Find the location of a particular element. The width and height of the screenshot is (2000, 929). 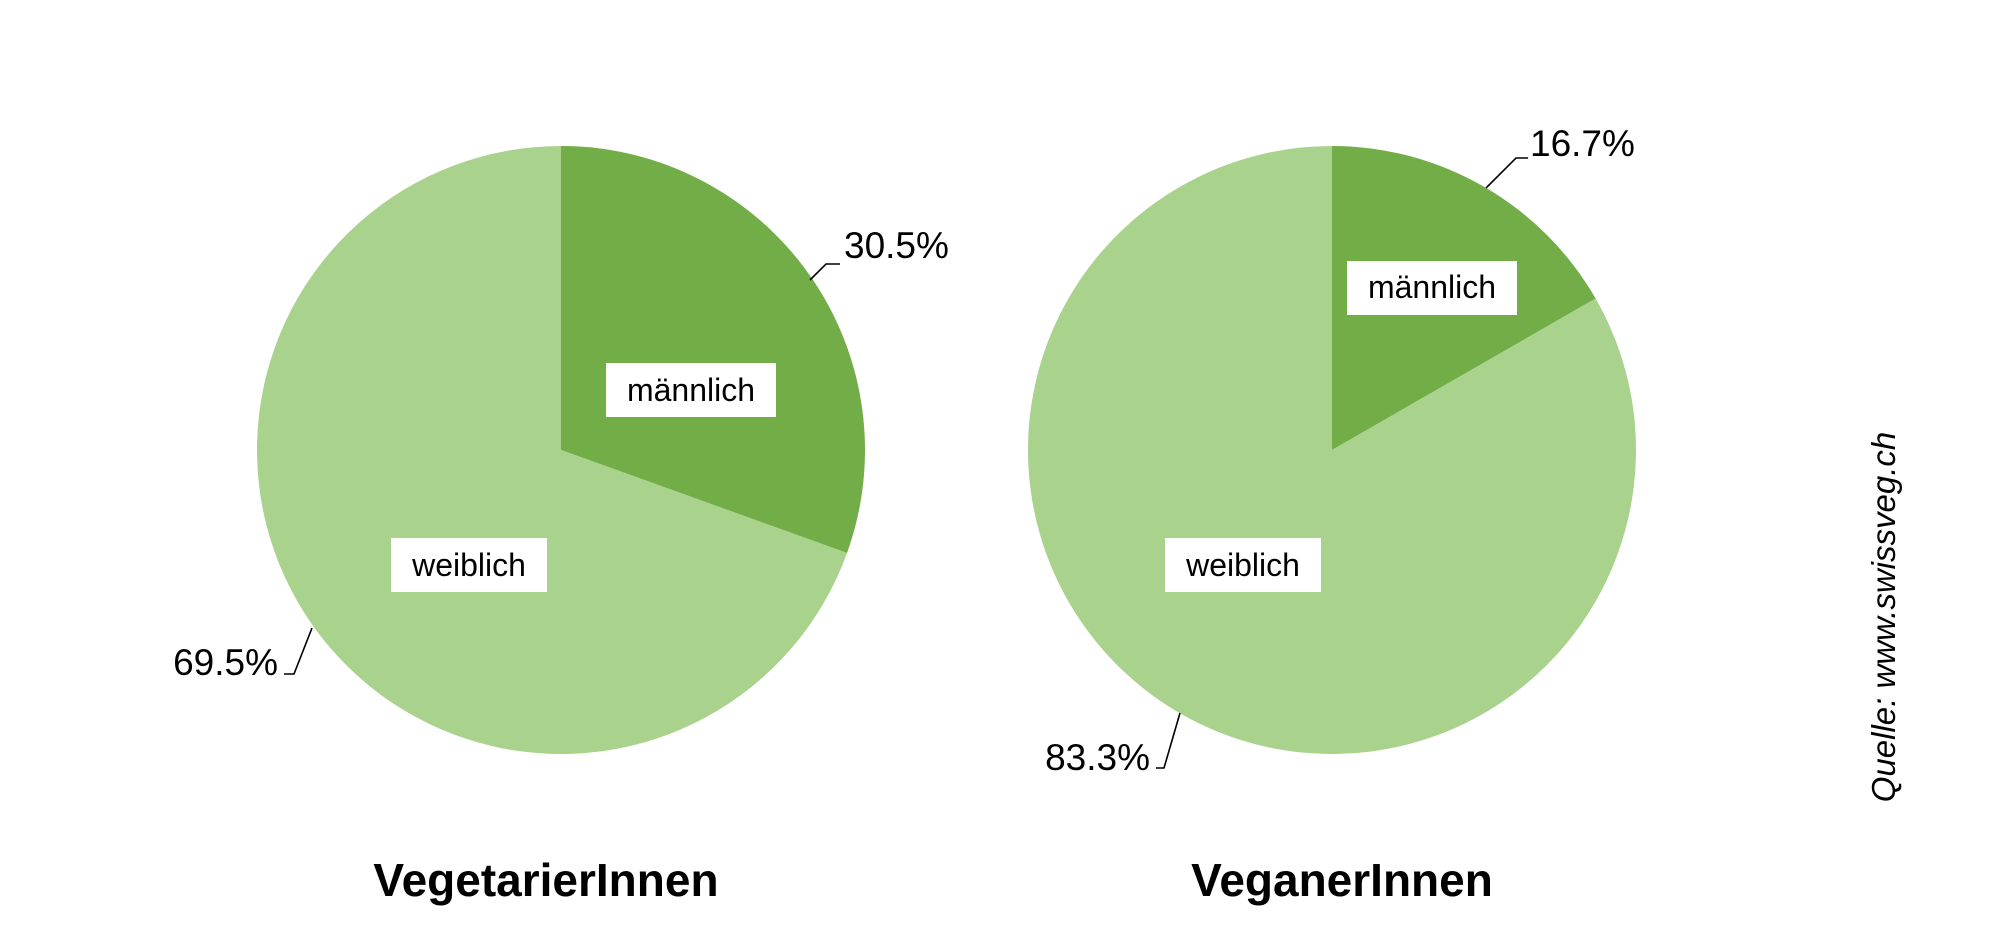

chart-title-vegetarierinnen: VegetarierInnen is located at coordinates (545, 880).